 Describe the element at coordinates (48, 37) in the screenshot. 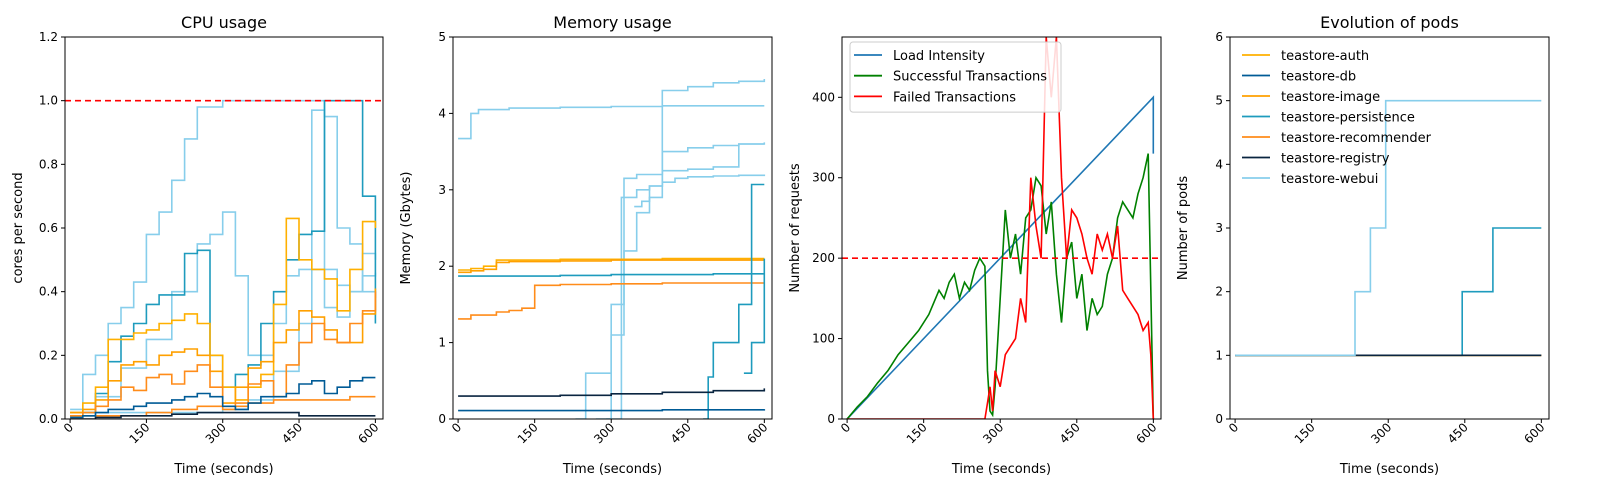

I see `y-tick-label: 1.2` at that location.